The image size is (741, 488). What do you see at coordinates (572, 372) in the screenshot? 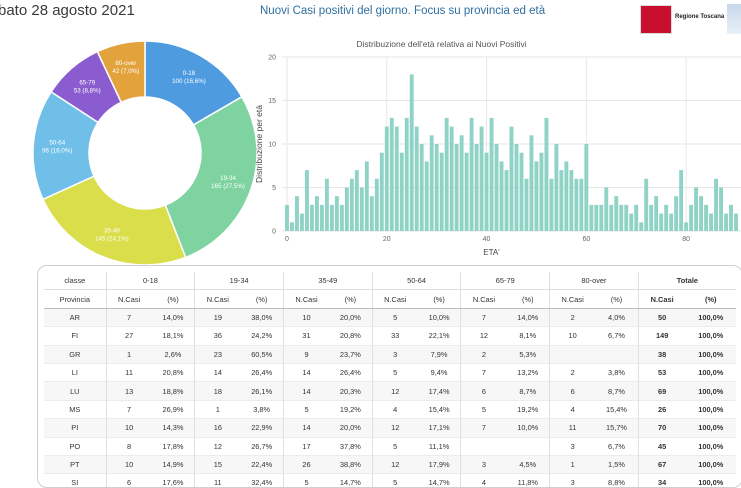
I see `table-cell: 2` at bounding box center [572, 372].